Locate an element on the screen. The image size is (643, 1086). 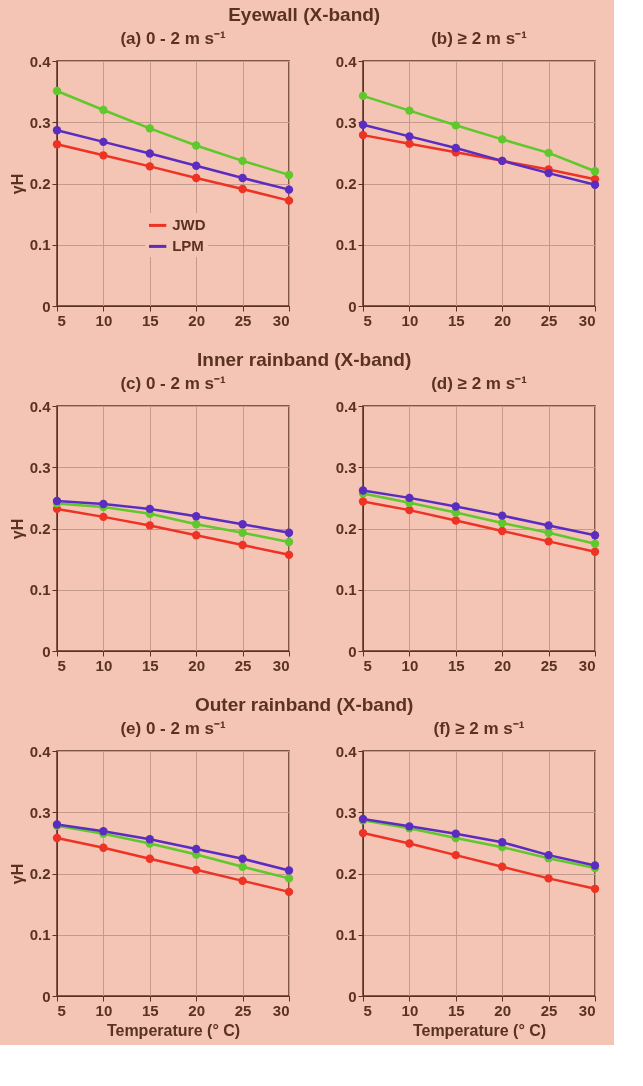
x-axis-title: Temperature (° C) is located at coordinates (479, 1030).